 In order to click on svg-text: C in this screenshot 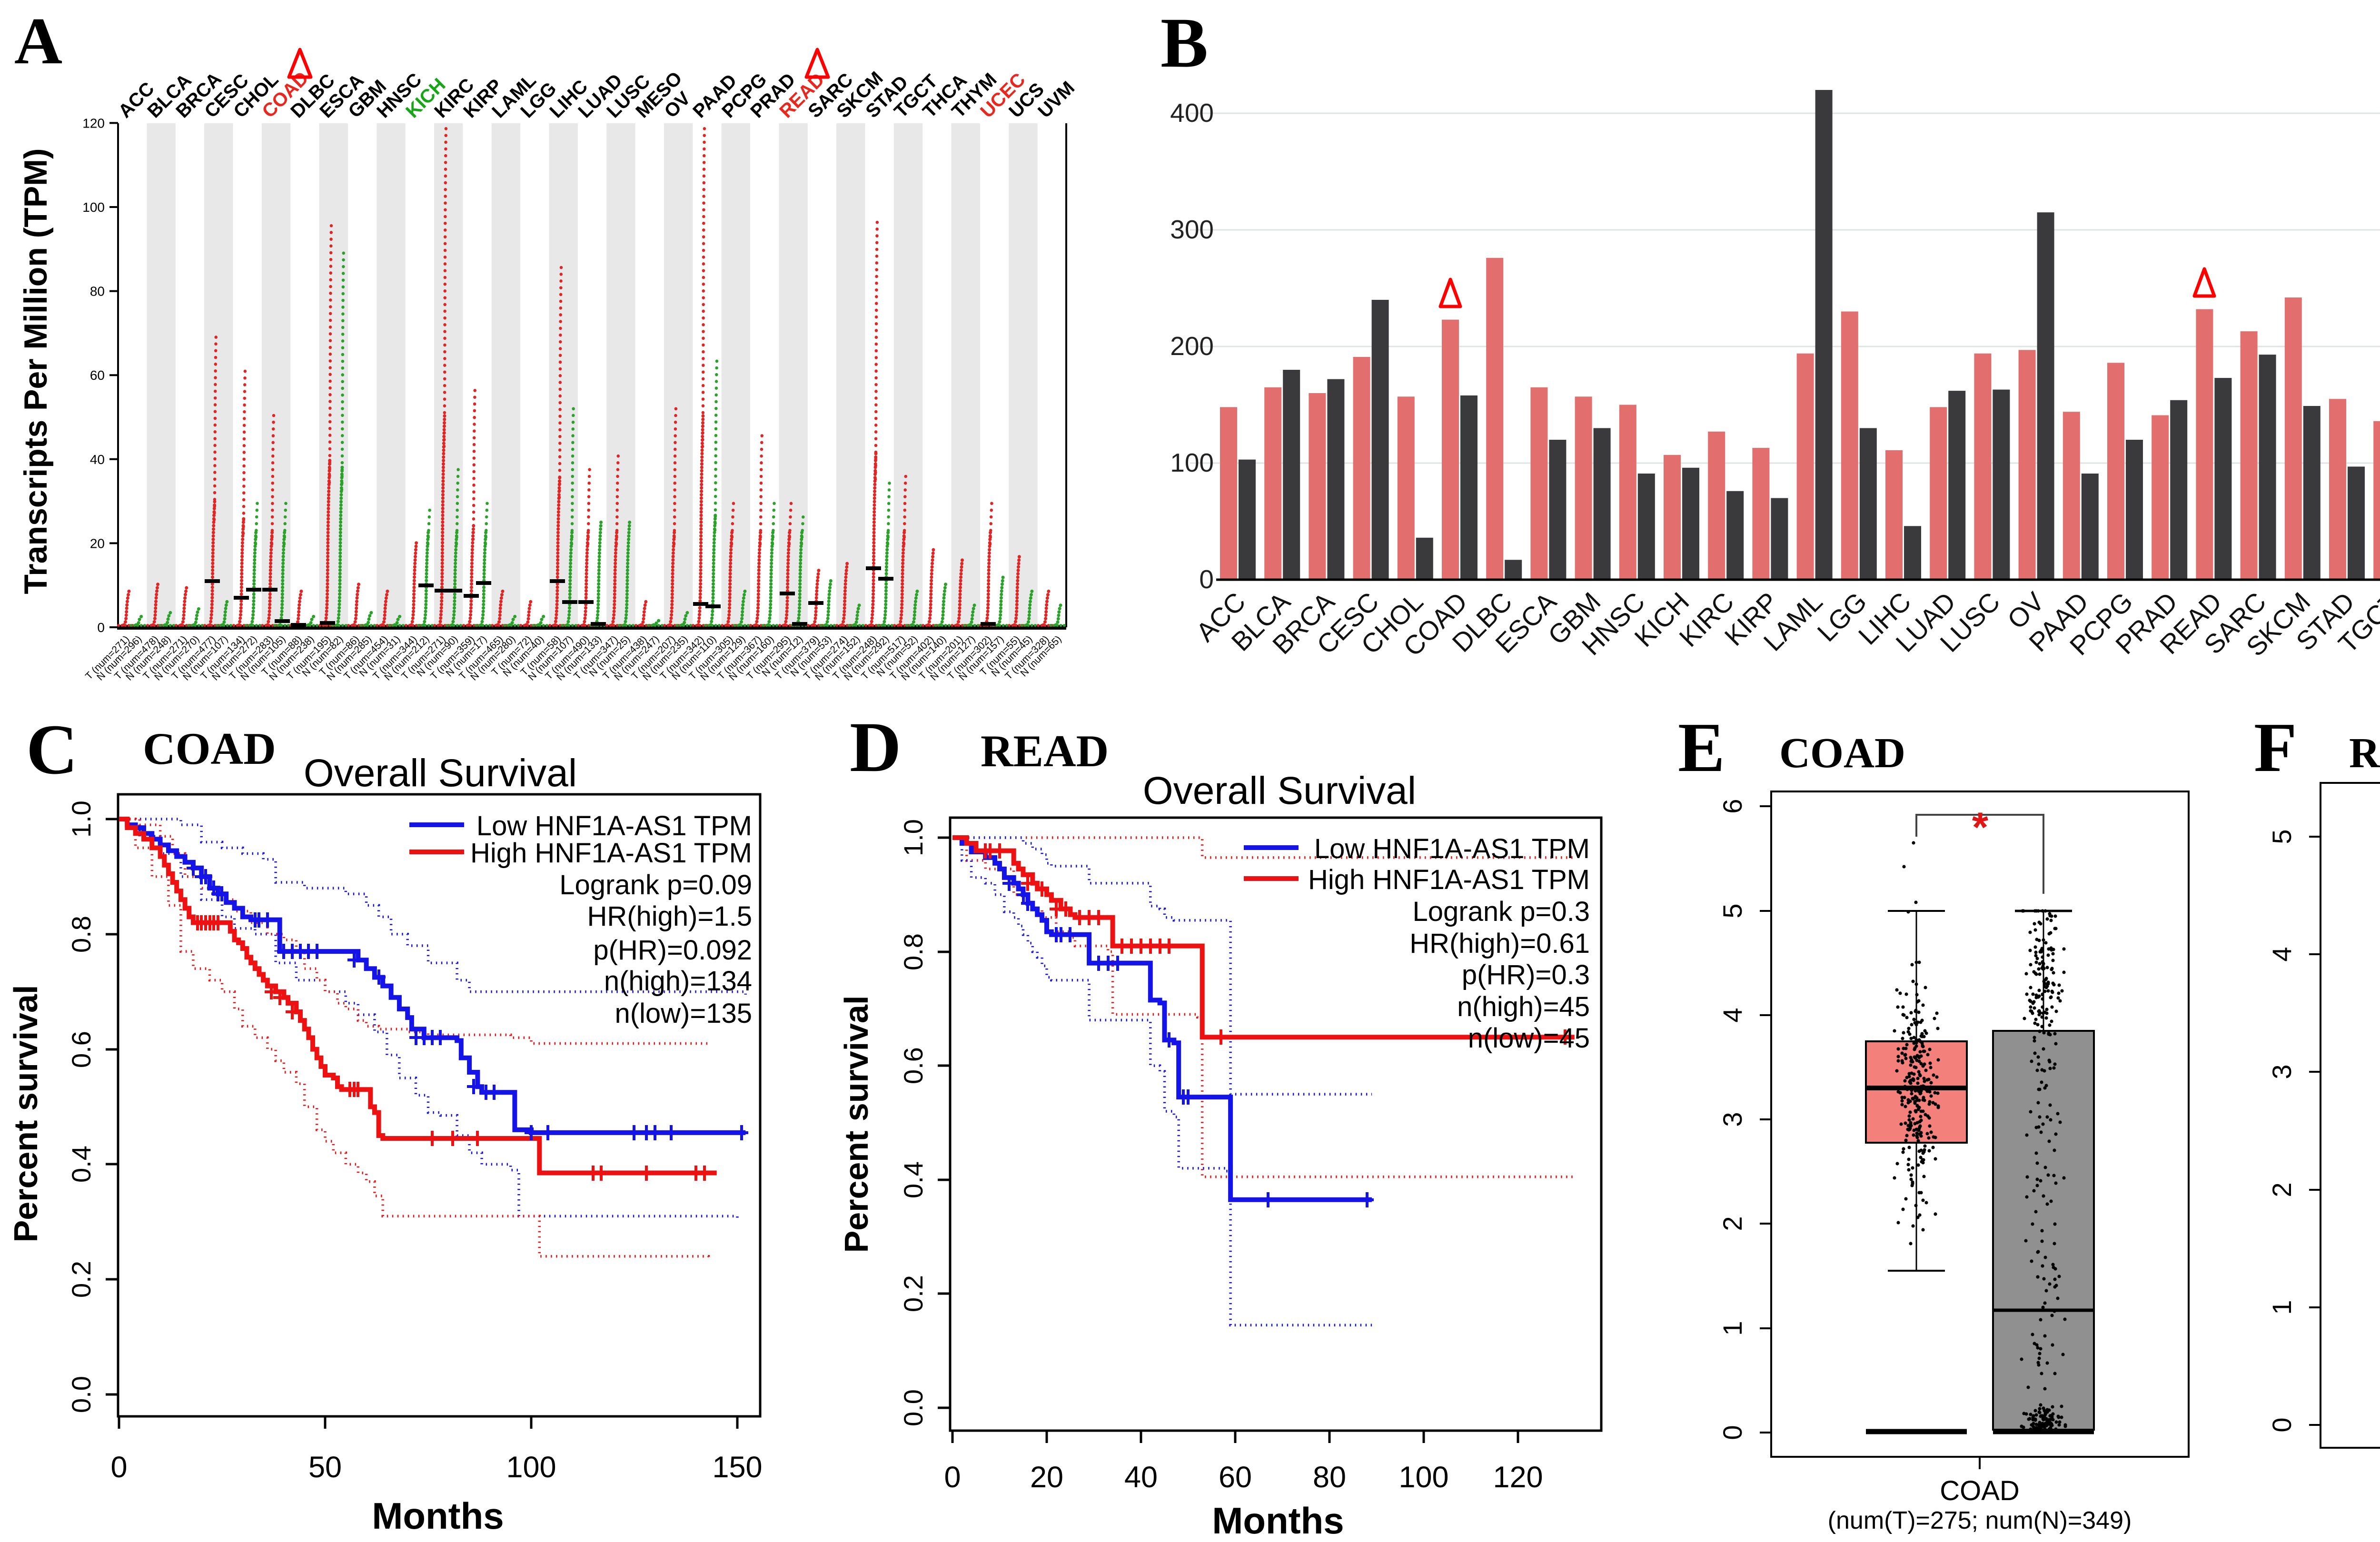, I will do `click(52, 751)`.